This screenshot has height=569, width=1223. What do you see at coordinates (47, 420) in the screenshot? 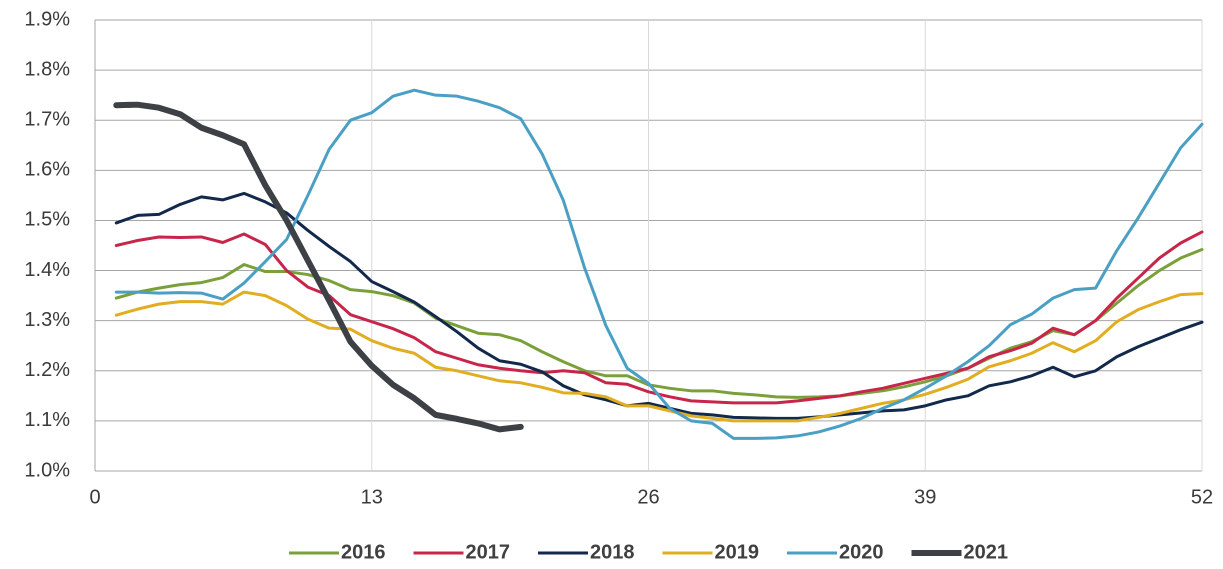
I see `y-tick-label: 1.1%` at bounding box center [47, 420].